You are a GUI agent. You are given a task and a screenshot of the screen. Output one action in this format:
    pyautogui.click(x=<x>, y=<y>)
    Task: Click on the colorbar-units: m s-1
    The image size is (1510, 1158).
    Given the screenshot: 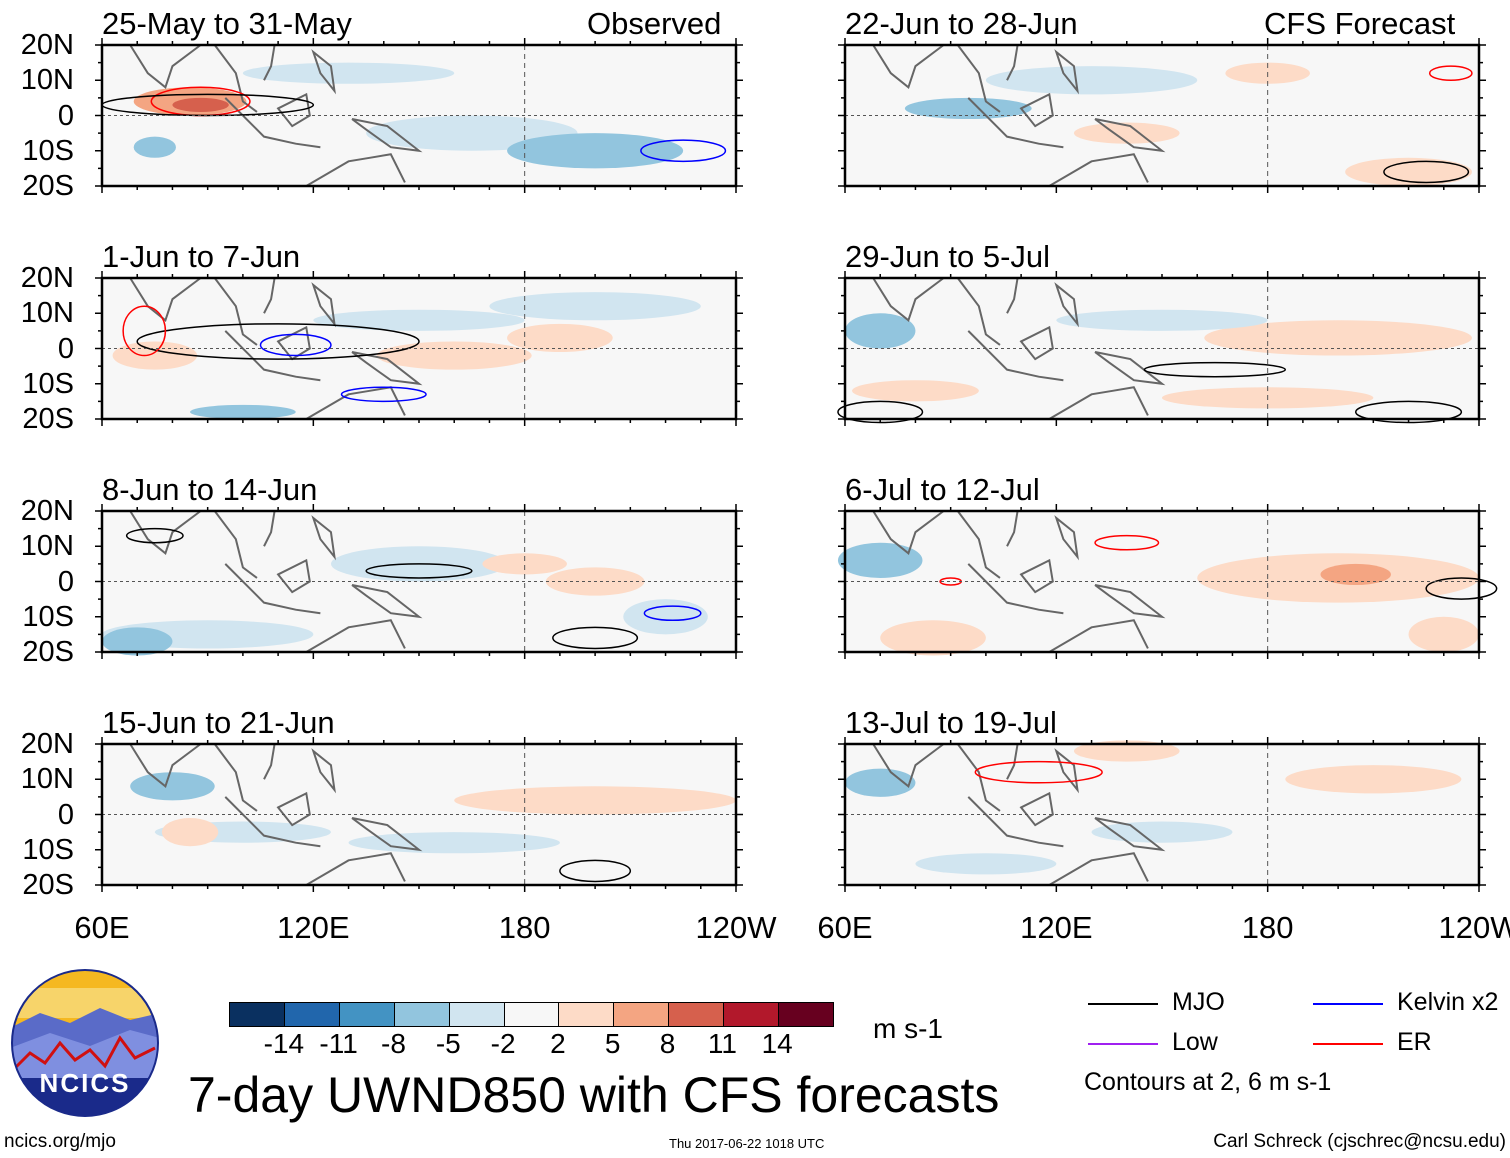 What is the action you would take?
    pyautogui.click(x=908, y=1028)
    